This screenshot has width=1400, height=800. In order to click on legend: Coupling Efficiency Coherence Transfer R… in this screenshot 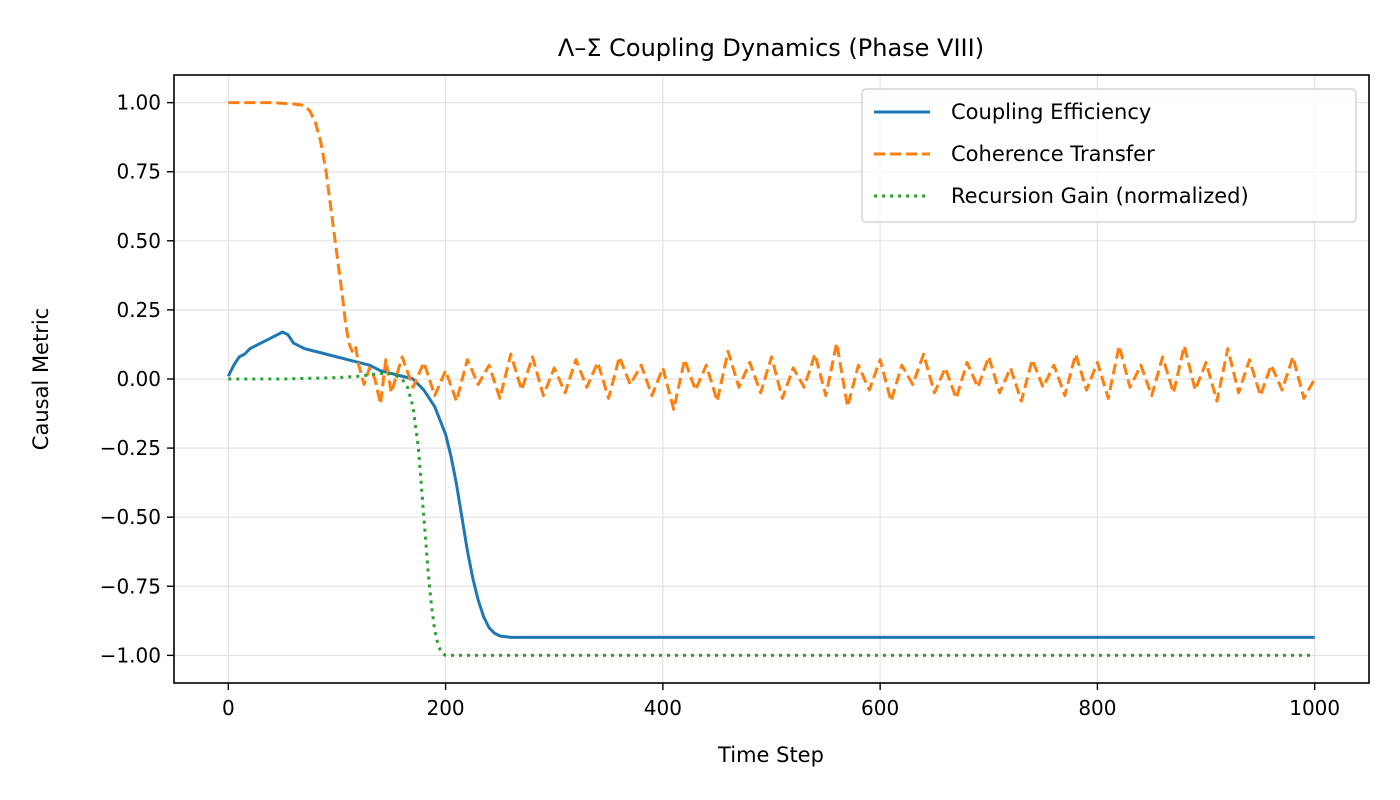, I will do `click(1109, 155)`.